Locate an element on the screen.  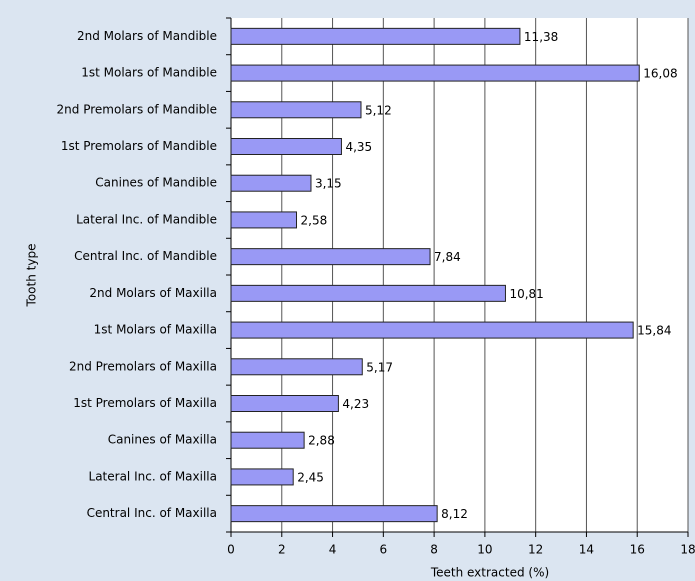
value-label: 4,35 is located at coordinates (358, 147).